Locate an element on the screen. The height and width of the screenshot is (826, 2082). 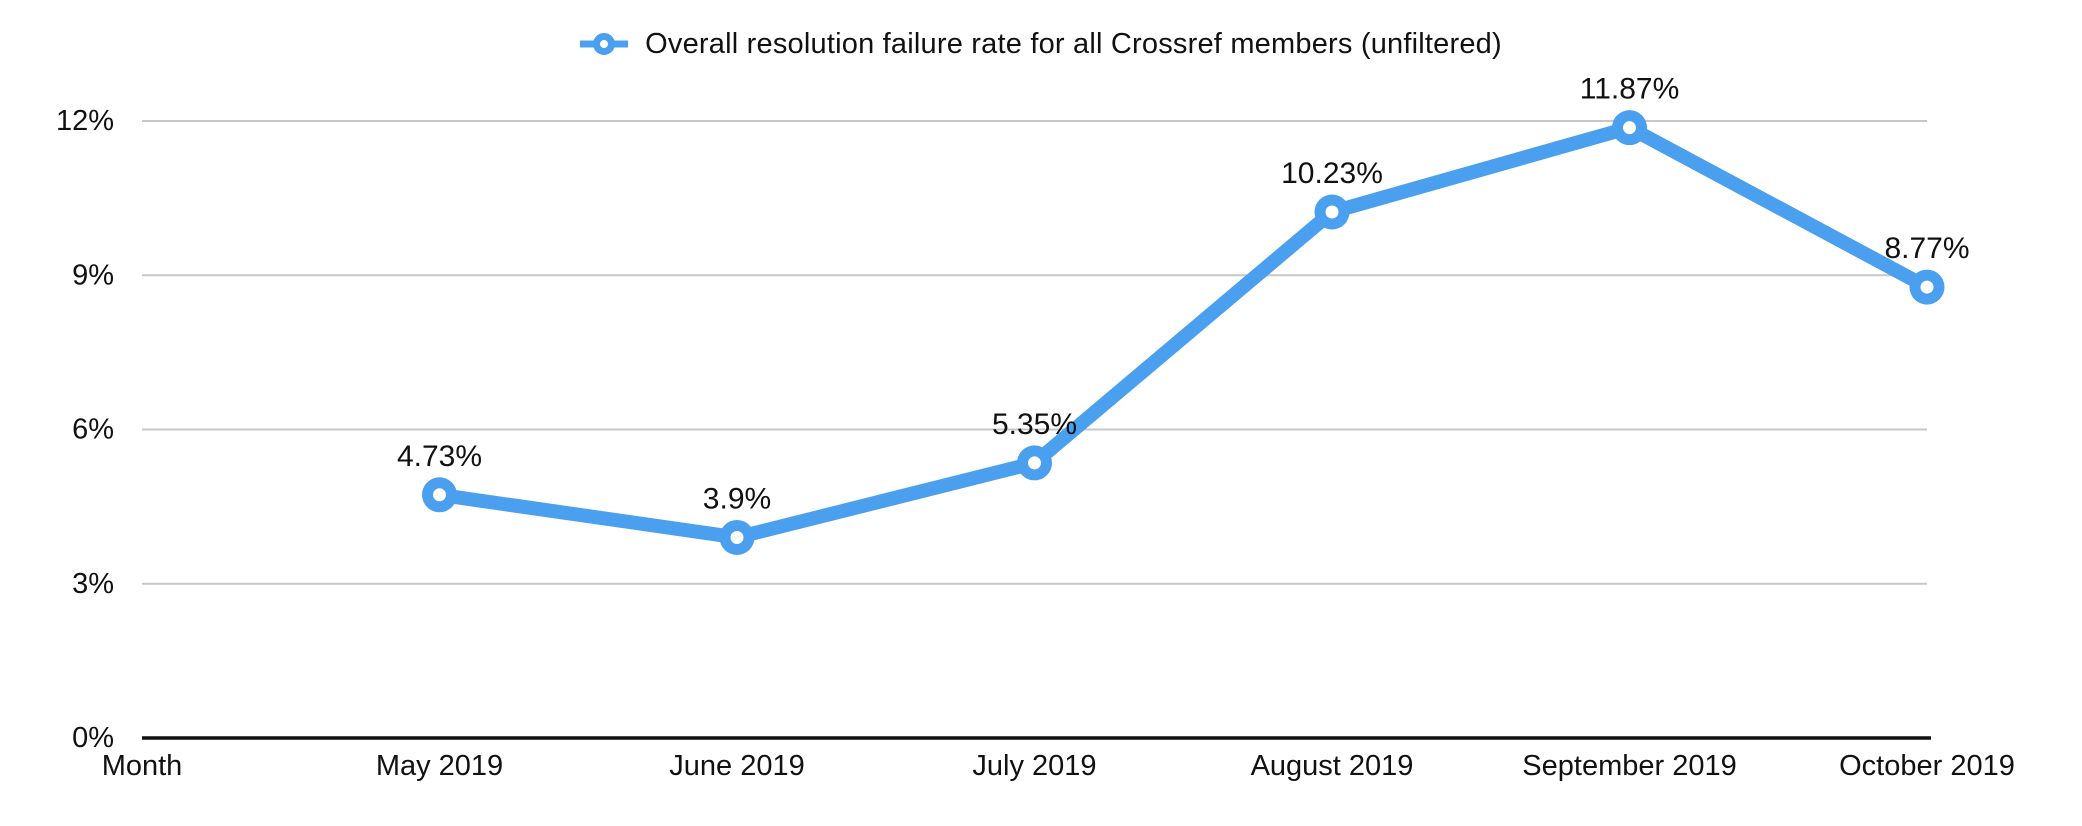
y-tick-label: 6% is located at coordinates (93, 430).